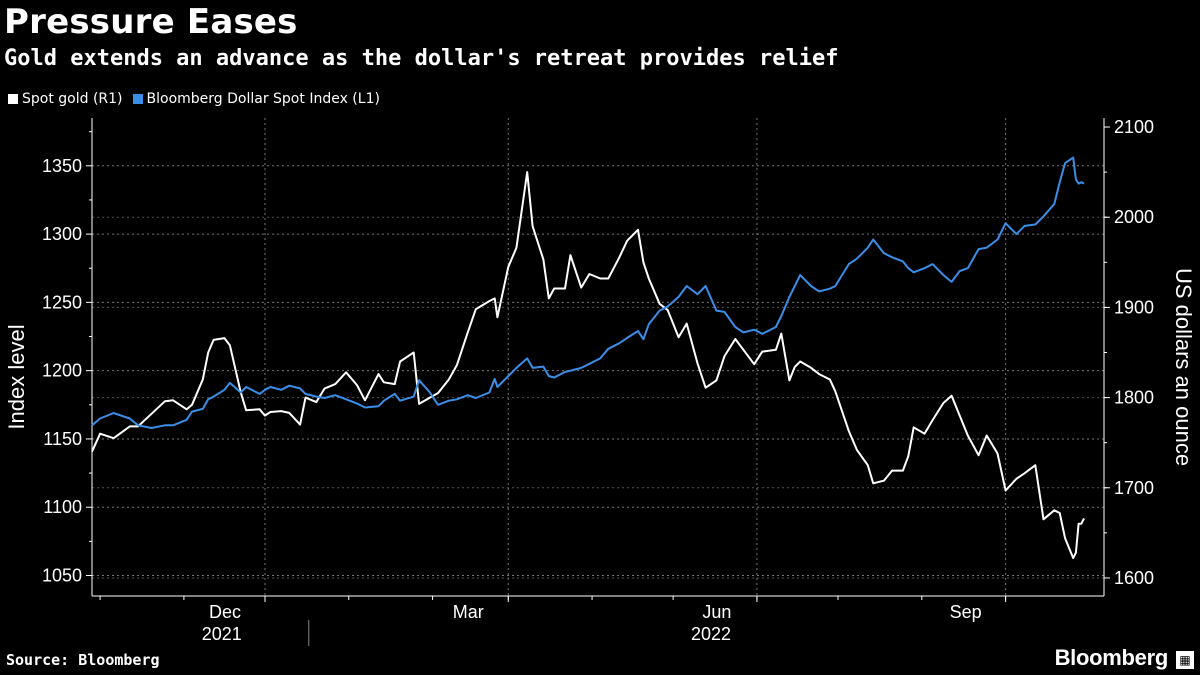 This screenshot has width=1200, height=675. What do you see at coordinates (468, 612) in the screenshot?
I see `tick-label-x-Mar: Mar` at bounding box center [468, 612].